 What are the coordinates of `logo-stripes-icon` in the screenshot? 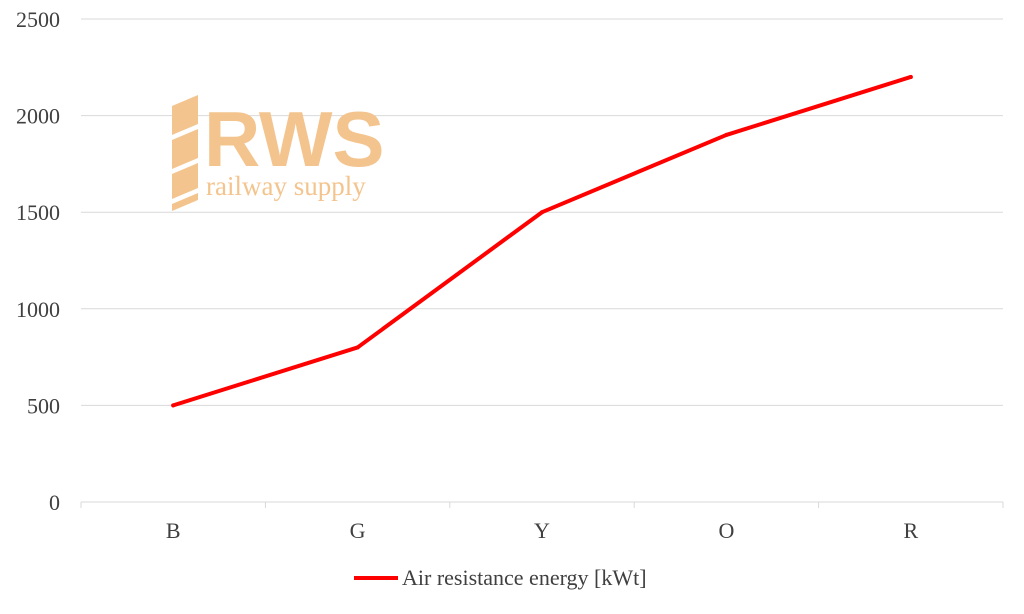 It's located at (185, 153).